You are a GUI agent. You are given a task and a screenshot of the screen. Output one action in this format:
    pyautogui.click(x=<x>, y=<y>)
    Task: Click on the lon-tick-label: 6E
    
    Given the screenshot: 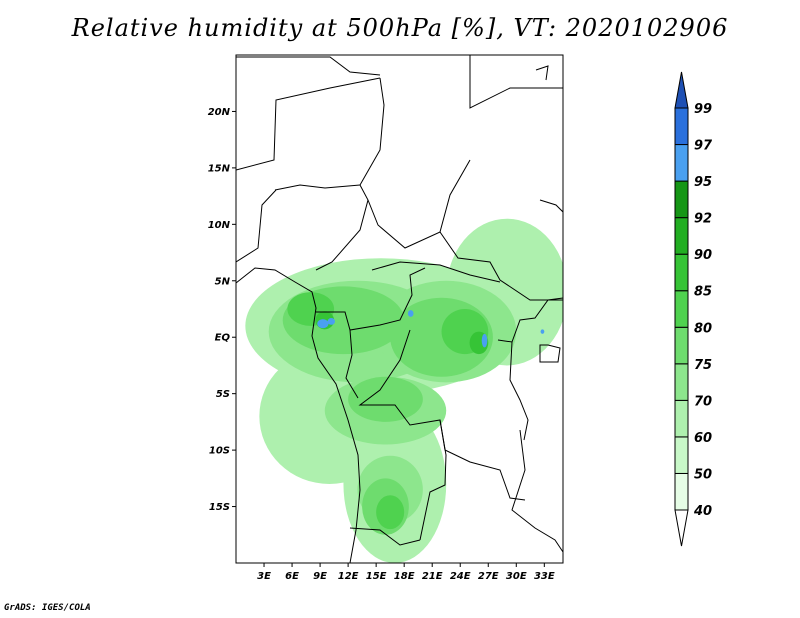 What is the action you would take?
    pyautogui.click(x=292, y=576)
    